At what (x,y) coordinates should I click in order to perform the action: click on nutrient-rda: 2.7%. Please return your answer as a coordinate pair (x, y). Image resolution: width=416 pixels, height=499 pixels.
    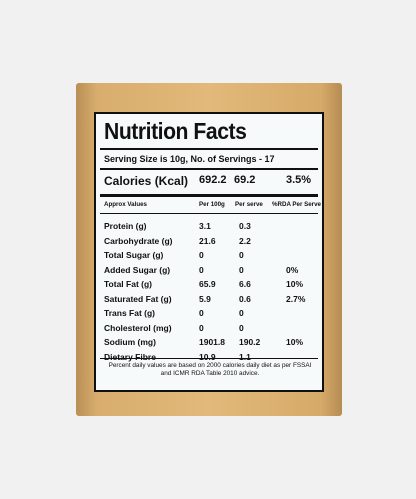
    Looking at the image, I should click on (296, 298).